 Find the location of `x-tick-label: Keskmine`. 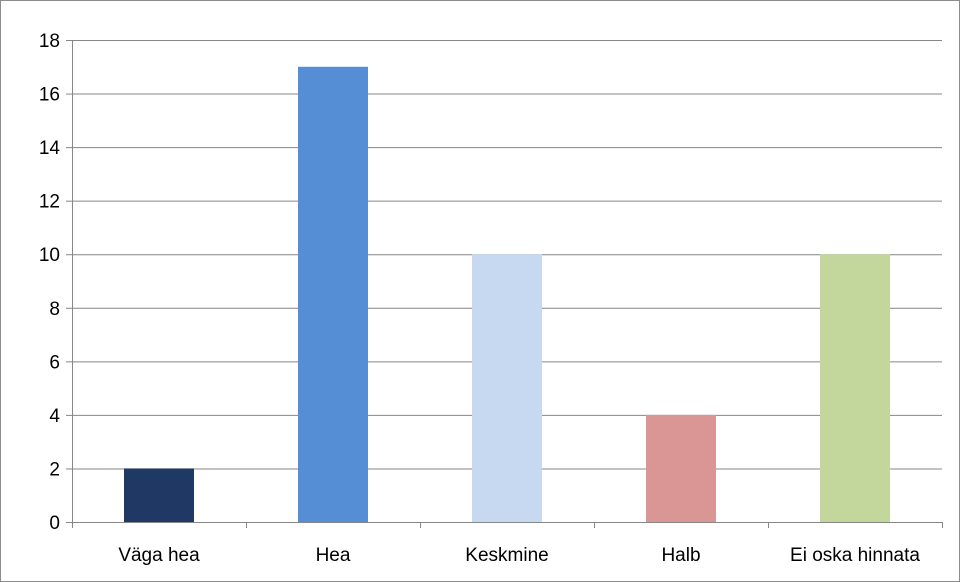

x-tick-label: Keskmine is located at coordinates (506, 555).